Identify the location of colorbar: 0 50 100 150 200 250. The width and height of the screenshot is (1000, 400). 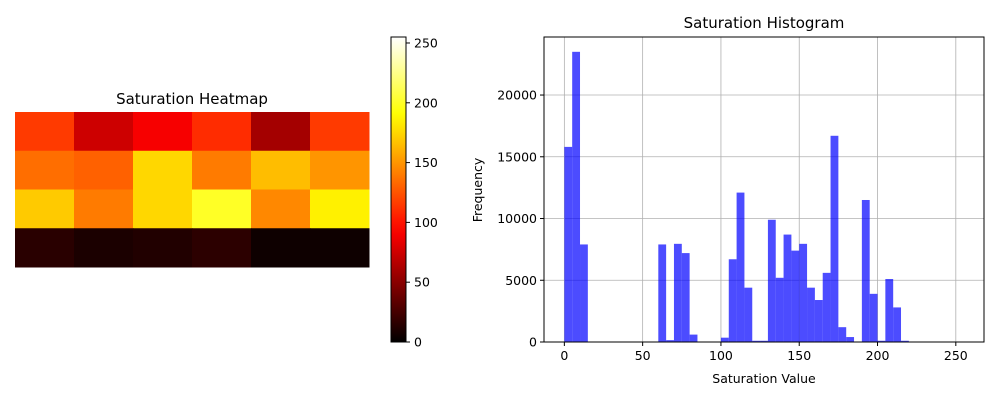
(414, 192).